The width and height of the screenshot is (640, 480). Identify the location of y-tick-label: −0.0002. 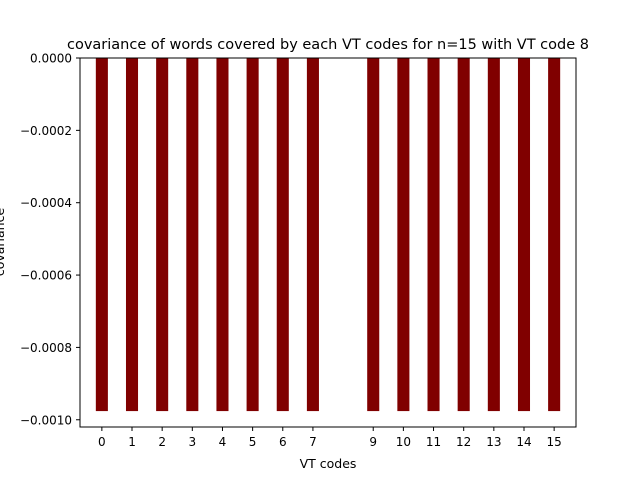
(46, 131).